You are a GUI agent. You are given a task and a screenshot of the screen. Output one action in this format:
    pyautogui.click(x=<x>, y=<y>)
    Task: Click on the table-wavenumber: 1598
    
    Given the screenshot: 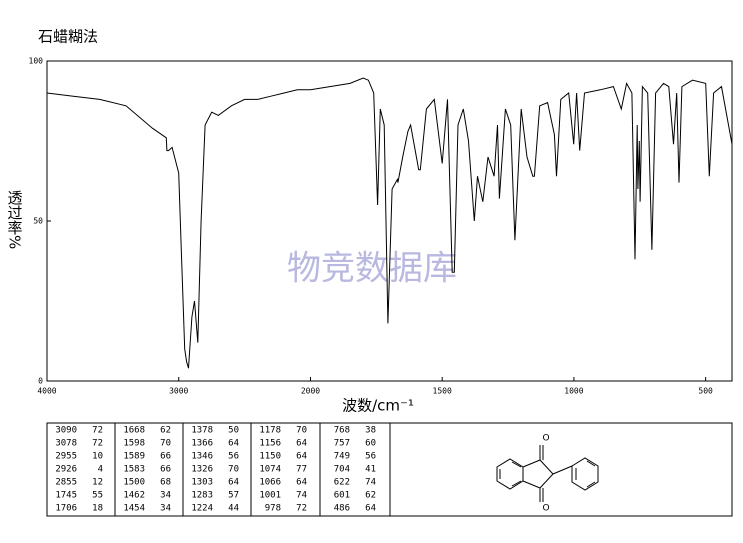 What is the action you would take?
    pyautogui.click(x=134, y=444)
    